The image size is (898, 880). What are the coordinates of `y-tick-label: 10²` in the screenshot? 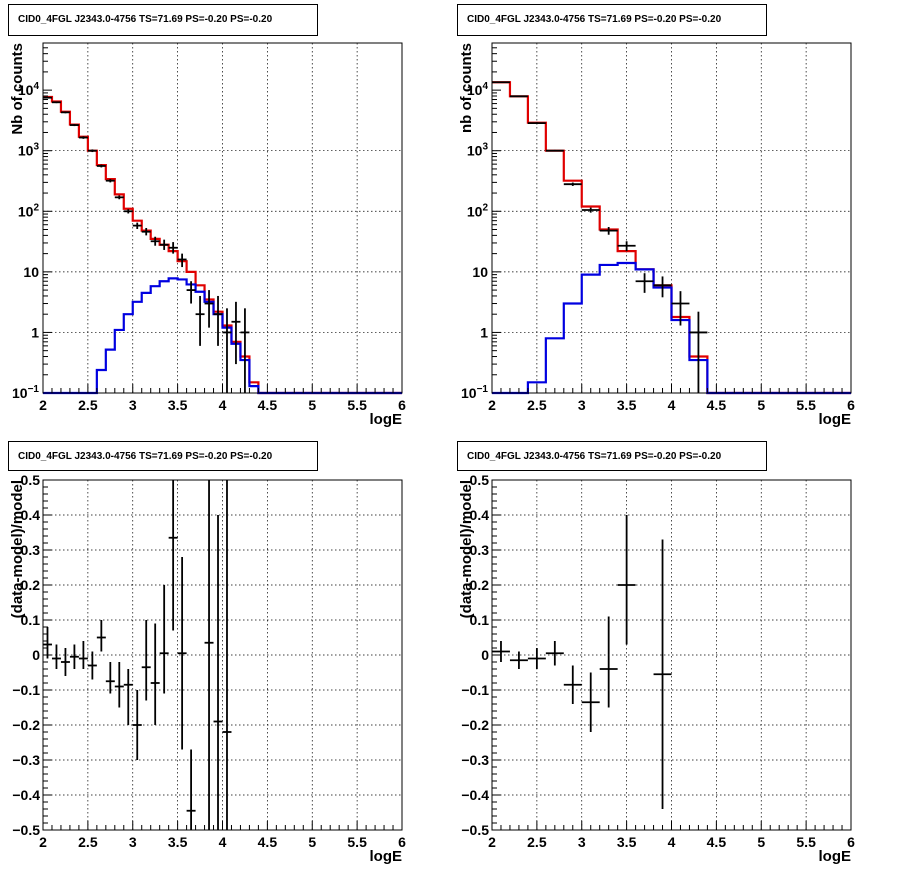 It's located at (478, 210).